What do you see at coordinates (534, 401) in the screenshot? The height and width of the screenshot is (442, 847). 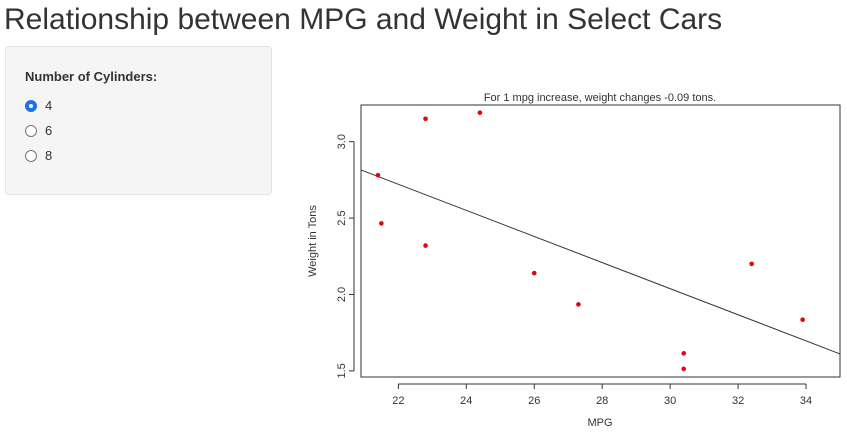 I see `x-tick-label: 26` at bounding box center [534, 401].